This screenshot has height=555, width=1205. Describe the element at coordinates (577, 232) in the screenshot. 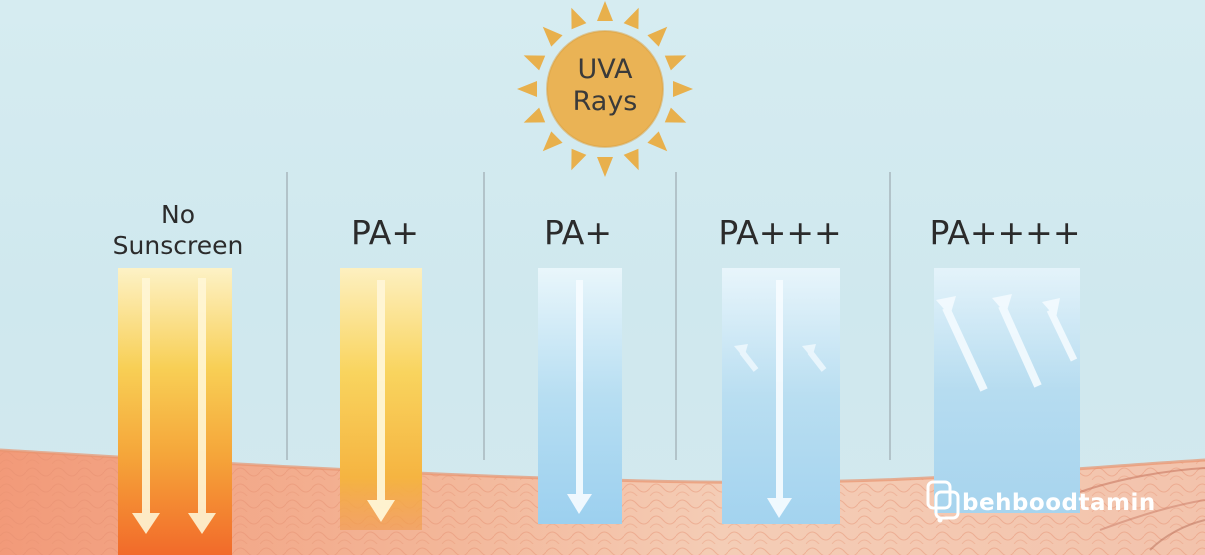

I see `column-title-pa-plus-2: PA+` at that location.